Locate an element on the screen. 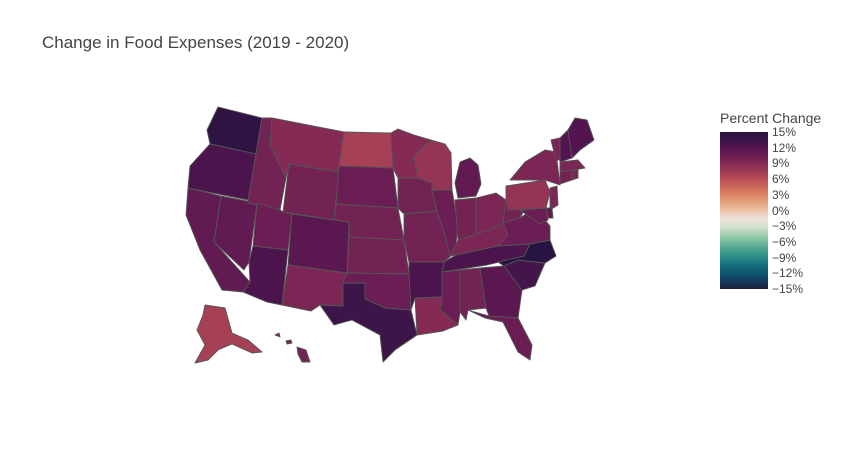 Image resolution: width=852 pixels, height=450 pixels. colorbar-tick-label: −6% is located at coordinates (784, 241).